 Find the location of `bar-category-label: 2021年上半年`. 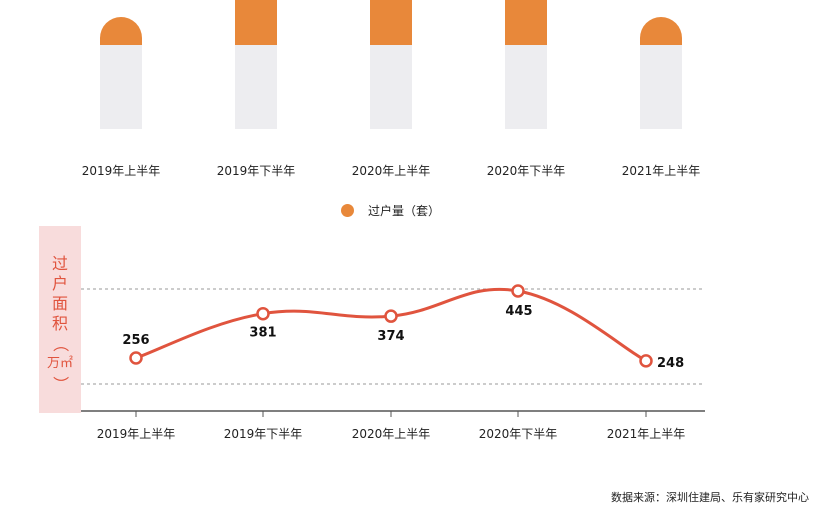

bar-category-label: 2021年上半年 is located at coordinates (661, 171).